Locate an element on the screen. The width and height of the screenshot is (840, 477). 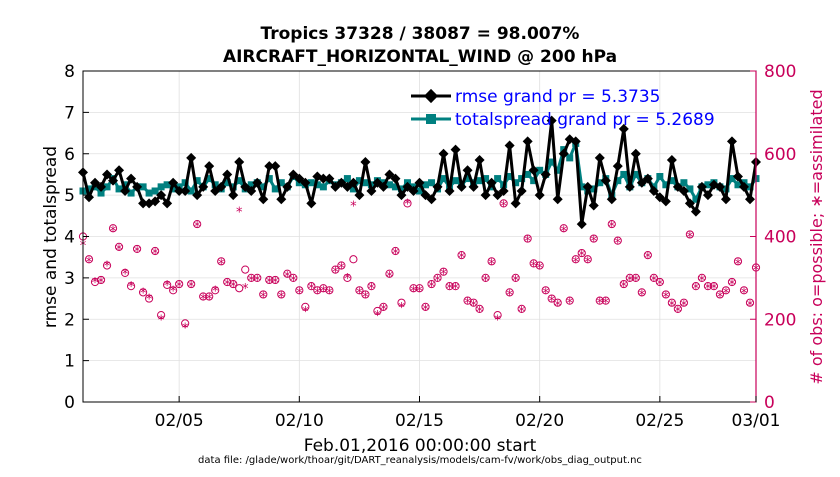
chart-title: Tropics 37328 / 38087 = 98.007% is located at coordinates (420, 34).